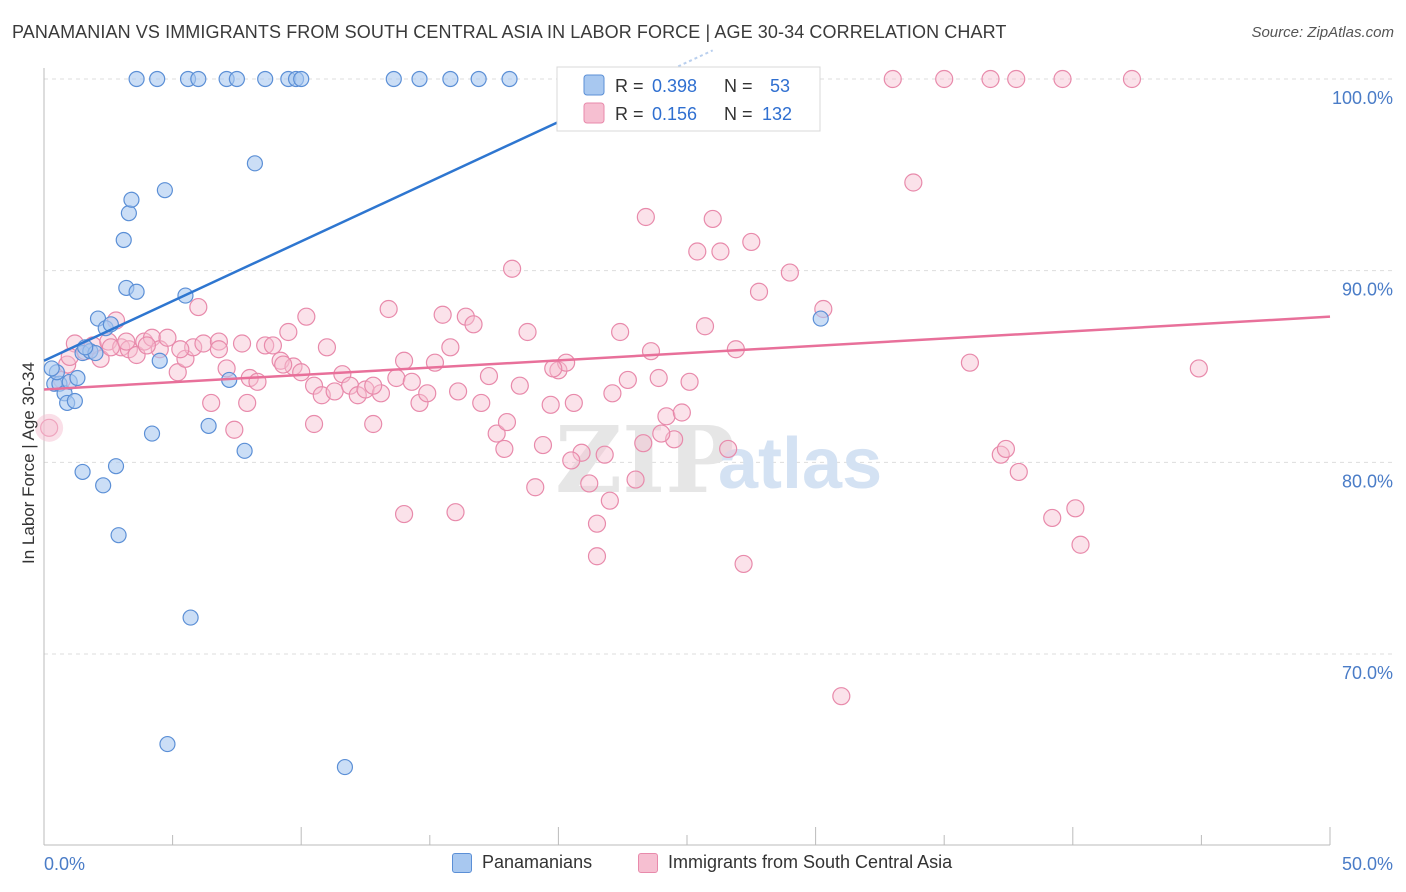 This screenshot has width=1406, height=892. I want to click on legend-swatch-immigrants, so click(594, 113).